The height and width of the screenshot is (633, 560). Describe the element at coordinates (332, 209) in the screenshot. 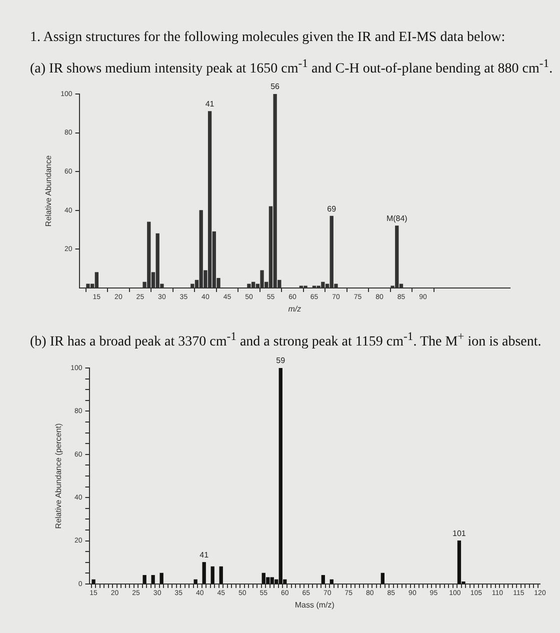

I see `annotation: 69` at that location.